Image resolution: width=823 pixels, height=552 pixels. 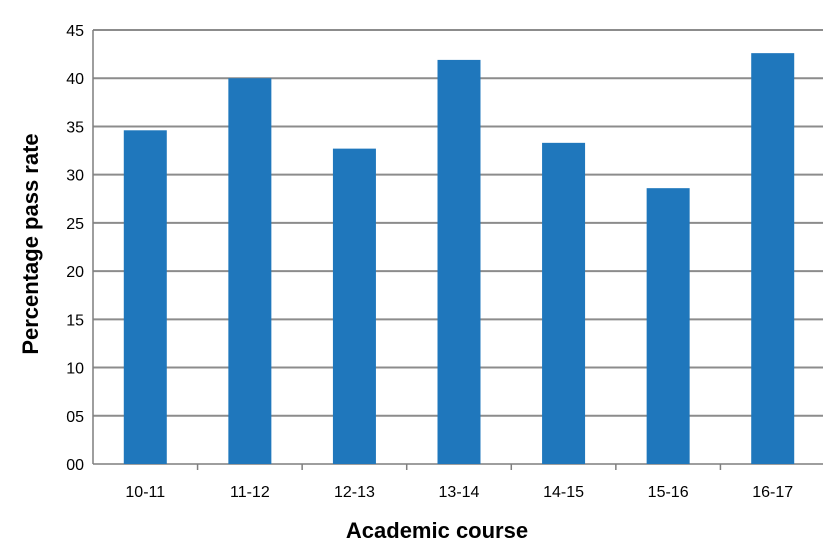 What do you see at coordinates (75, 127) in the screenshot?
I see `y-tick-label: 35` at bounding box center [75, 127].